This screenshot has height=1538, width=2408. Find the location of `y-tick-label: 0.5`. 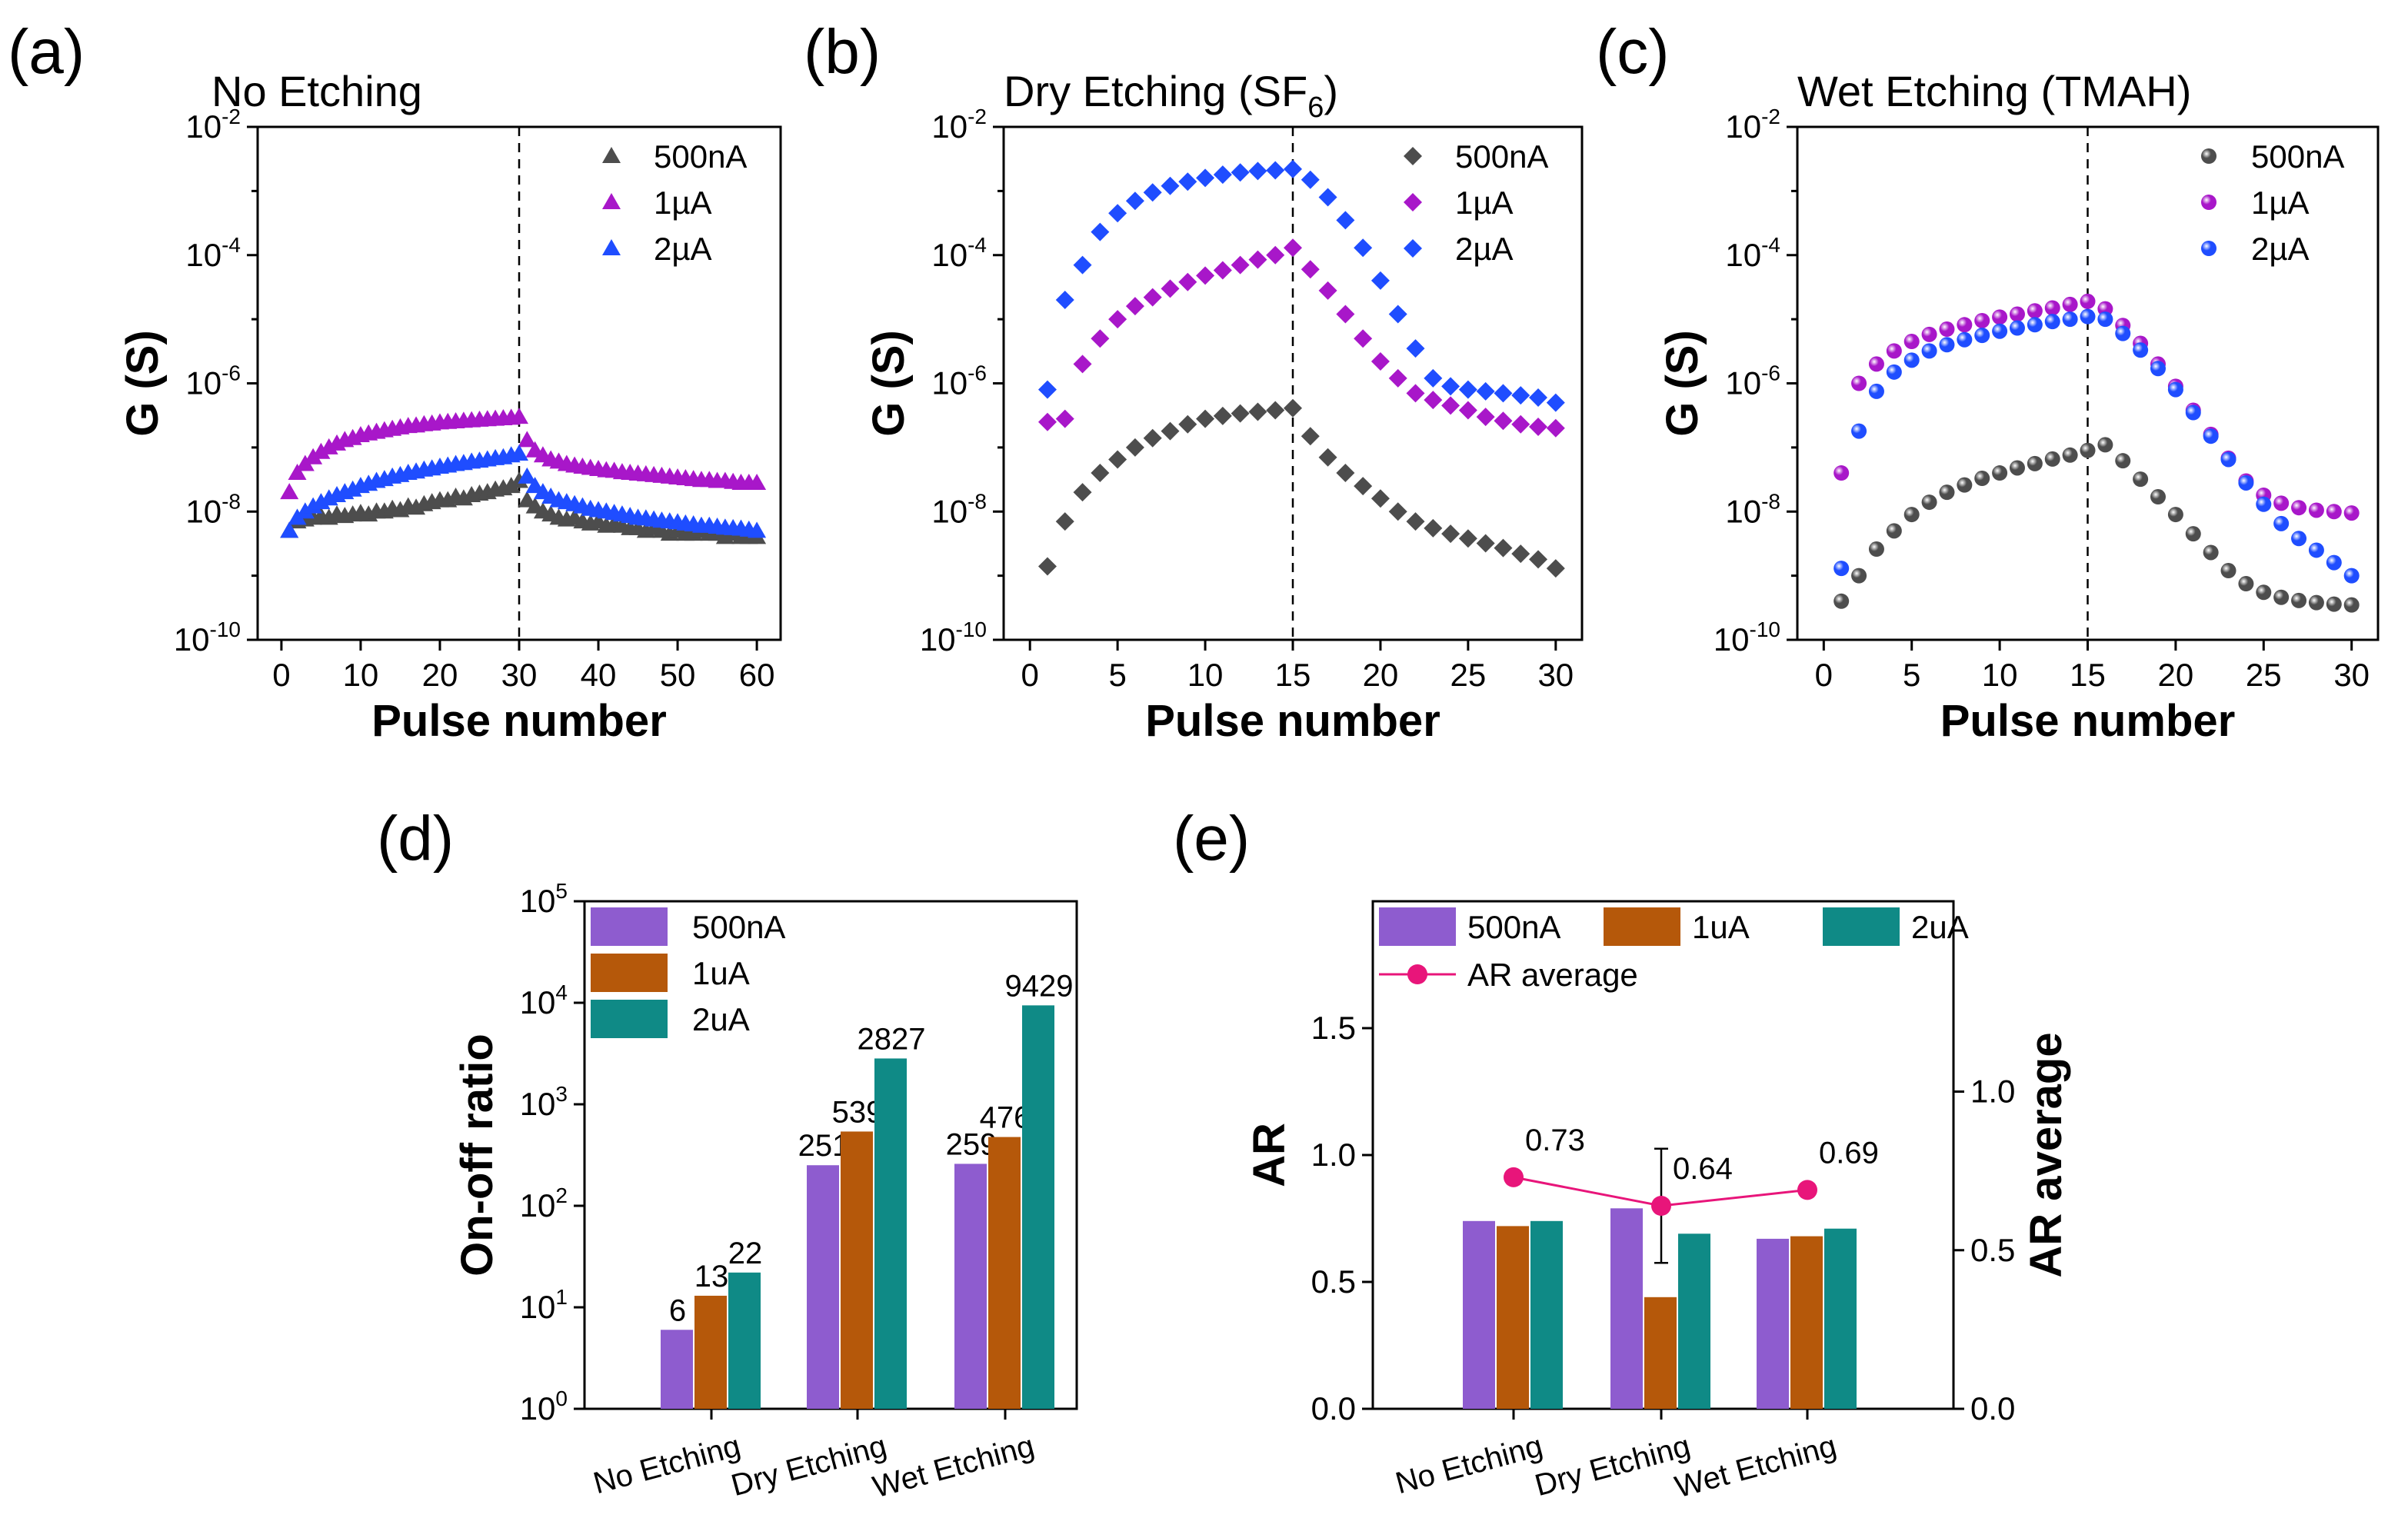

y-tick-label: 0.5 is located at coordinates (1333, 1281).